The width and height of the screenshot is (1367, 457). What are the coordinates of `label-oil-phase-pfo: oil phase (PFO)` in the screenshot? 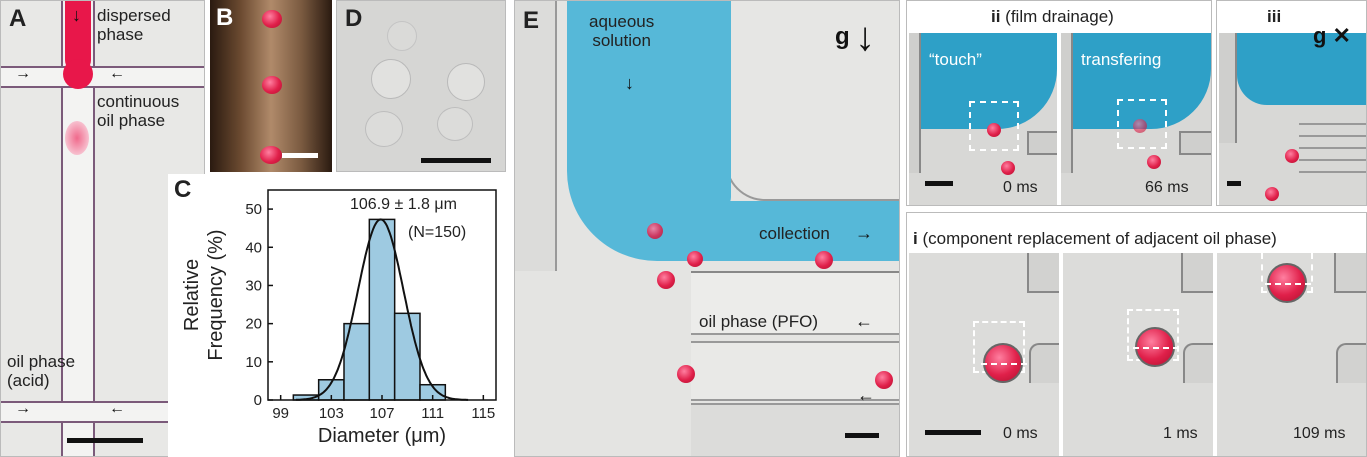 It's located at (759, 321).